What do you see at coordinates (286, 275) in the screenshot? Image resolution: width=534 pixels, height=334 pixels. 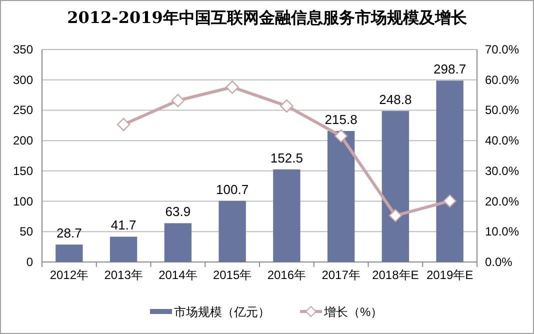 I see `x-tick-label: 2016年` at bounding box center [286, 275].